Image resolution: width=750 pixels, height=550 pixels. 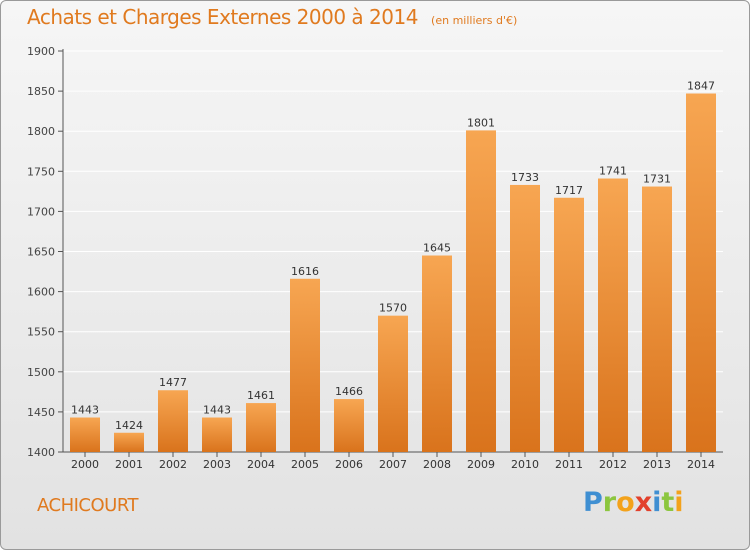 What do you see at coordinates (261, 395) in the screenshot?
I see `bar-value-label: 1461` at bounding box center [261, 395].